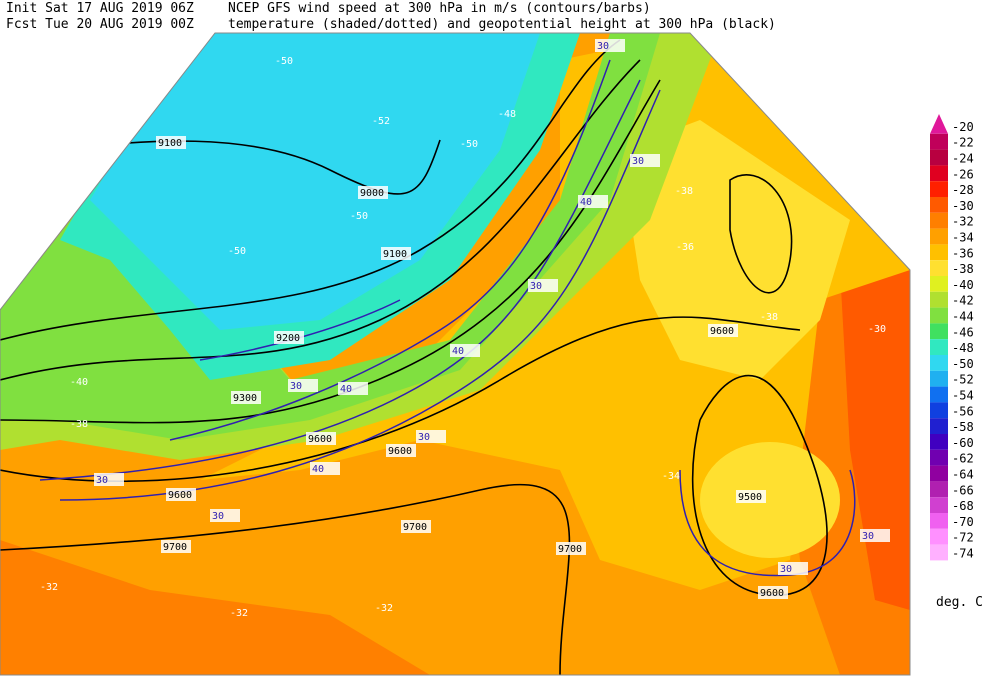 The height and width of the screenshot is (680, 1000). Describe the element at coordinates (963, 427) in the screenshot. I see `colorbar-label: -58` at that location.